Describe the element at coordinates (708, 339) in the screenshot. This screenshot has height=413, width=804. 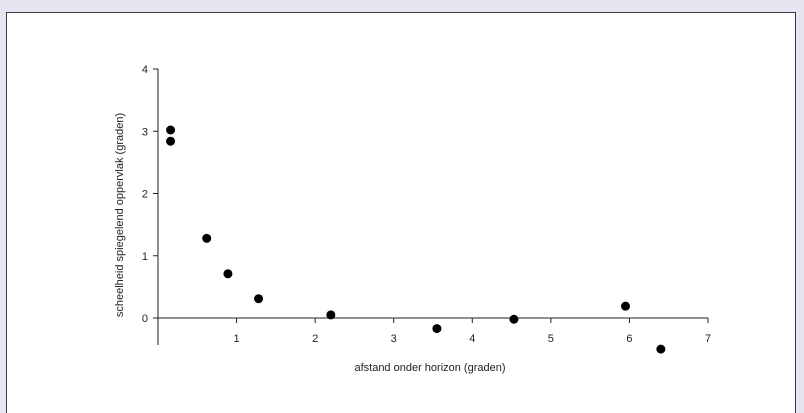
I see `x-tick-label: 7` at that location.